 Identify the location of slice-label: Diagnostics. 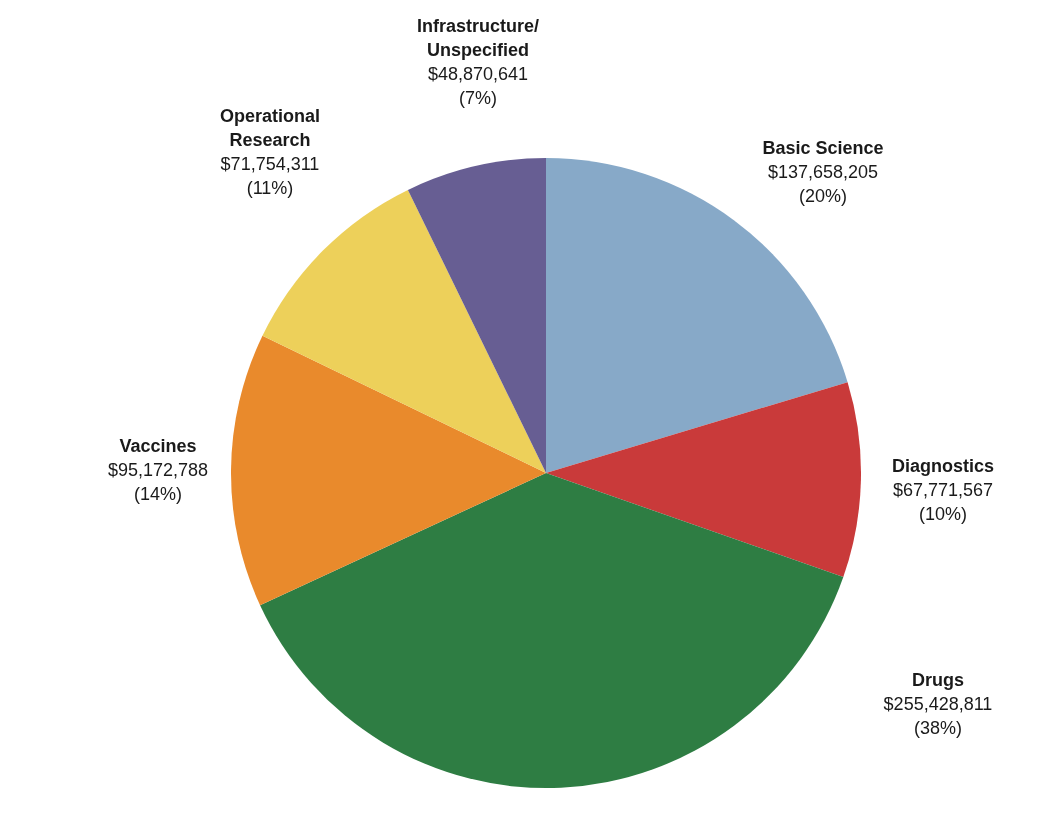
(943, 466).